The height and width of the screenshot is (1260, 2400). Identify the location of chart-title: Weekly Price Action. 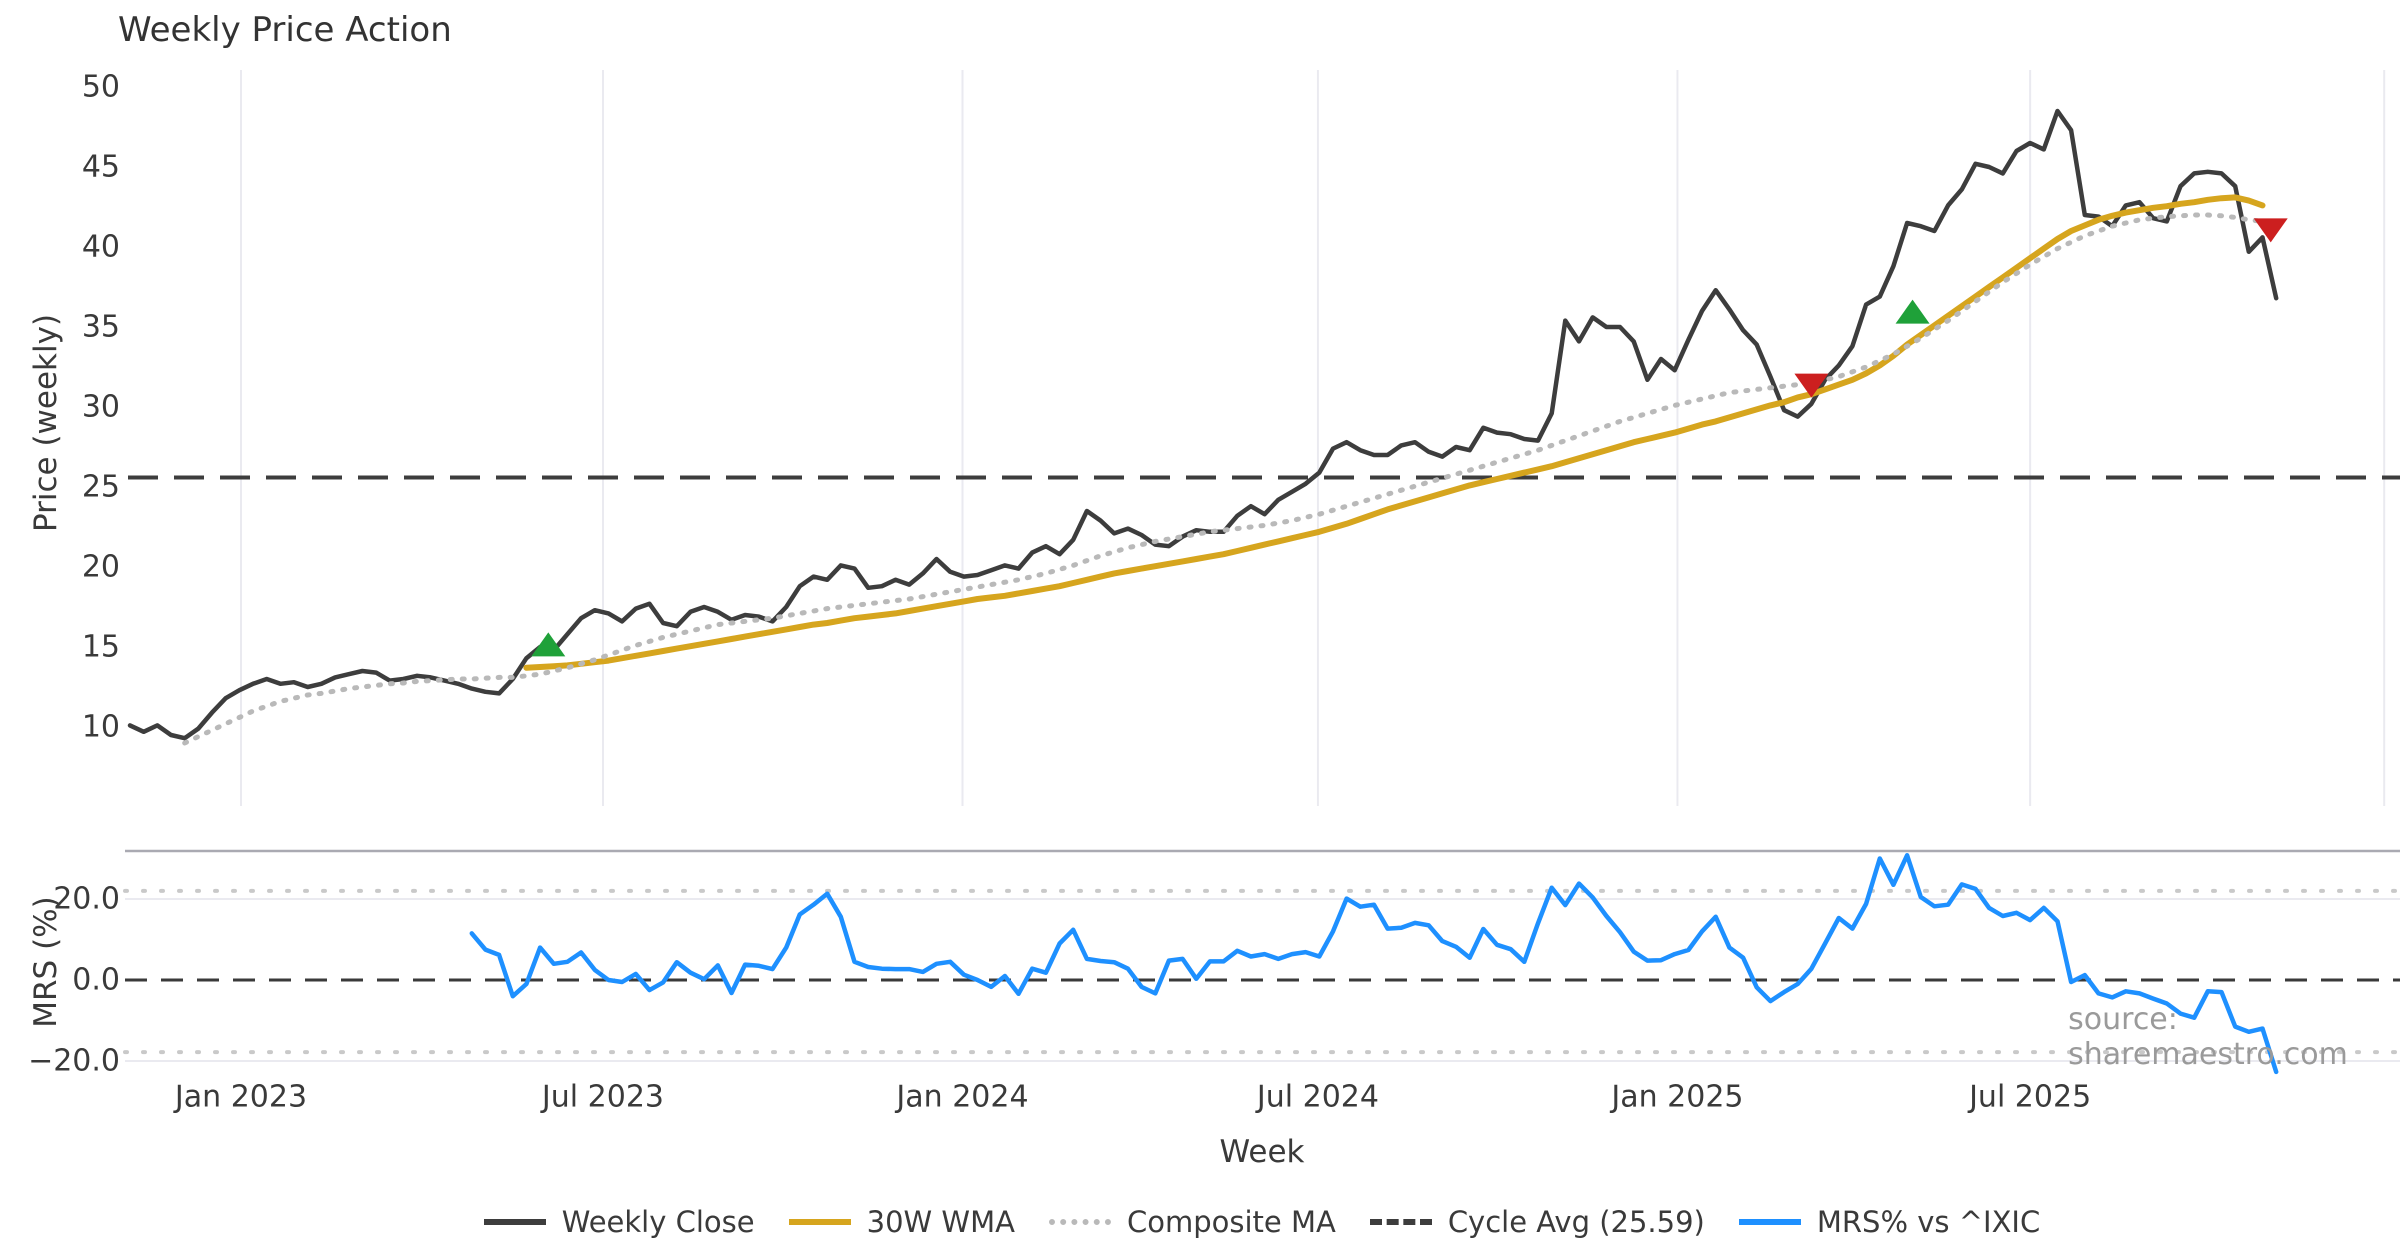
(285, 30).